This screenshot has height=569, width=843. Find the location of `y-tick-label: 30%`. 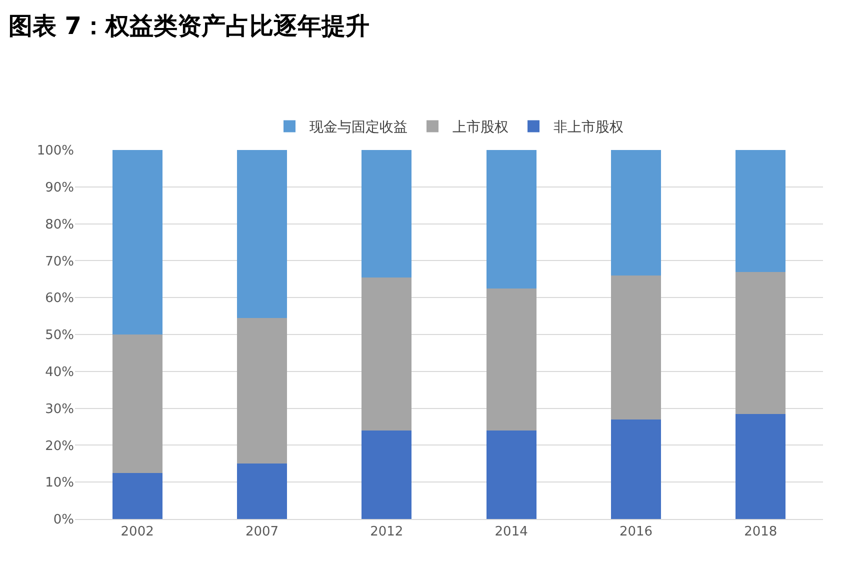

y-tick-label: 30% is located at coordinates (59, 409).